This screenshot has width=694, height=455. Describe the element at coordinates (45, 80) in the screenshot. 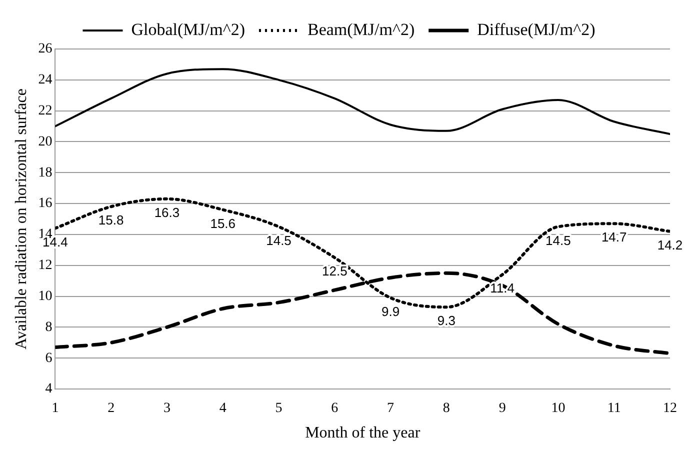

I see `y-tick-label: 24` at that location.